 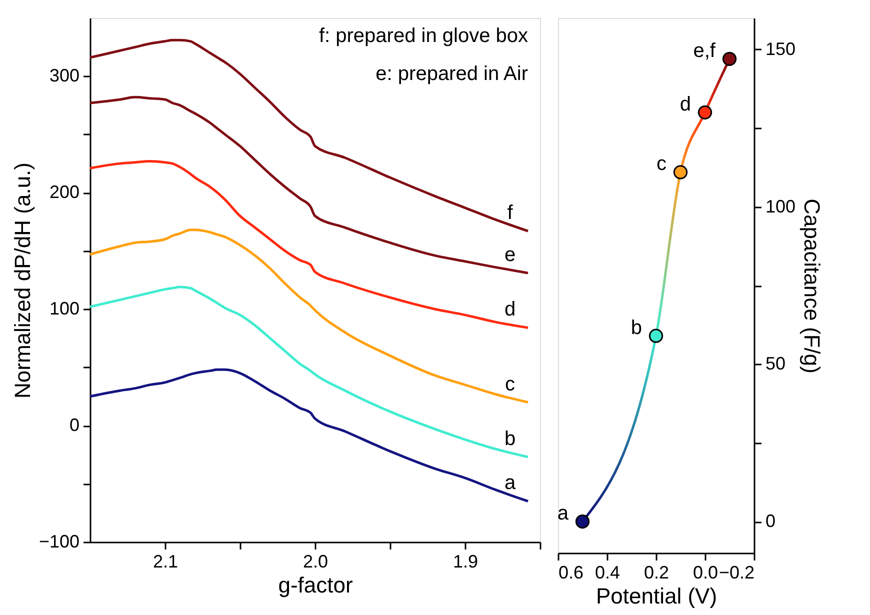 I want to click on y2-tick-label: 150, so click(x=781, y=48).